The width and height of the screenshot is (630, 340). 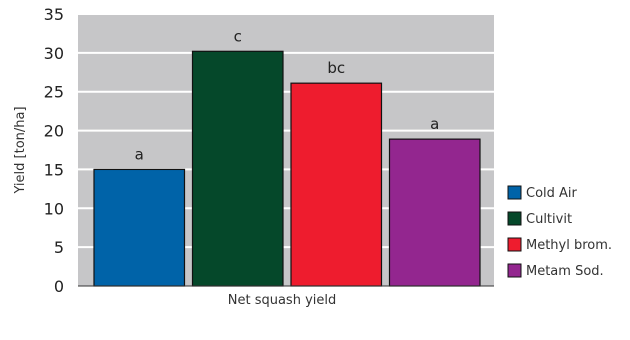 What do you see at coordinates (59, 247) in the screenshot?
I see `y-tick-label: 5` at bounding box center [59, 247].